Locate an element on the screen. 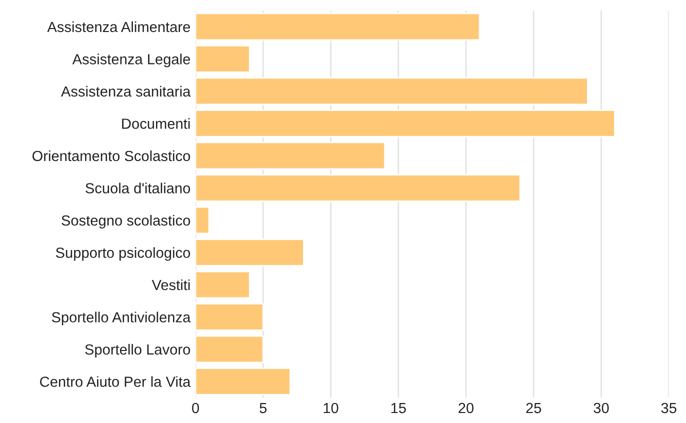 The width and height of the screenshot is (686, 423). y-tick-label: Centro Aiuto Per la Vita is located at coordinates (115, 381).